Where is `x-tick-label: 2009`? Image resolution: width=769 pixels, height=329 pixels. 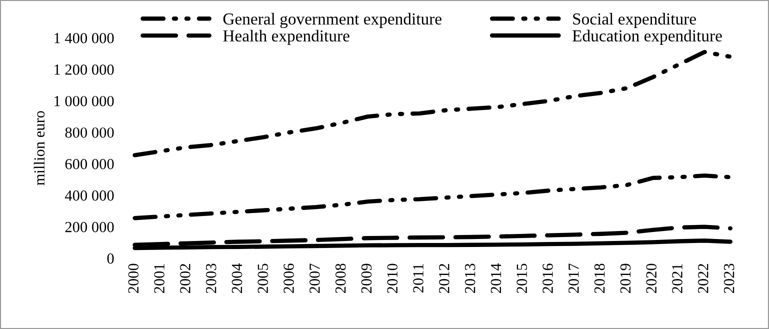
x-tick-label: 2009 is located at coordinates (366, 279).